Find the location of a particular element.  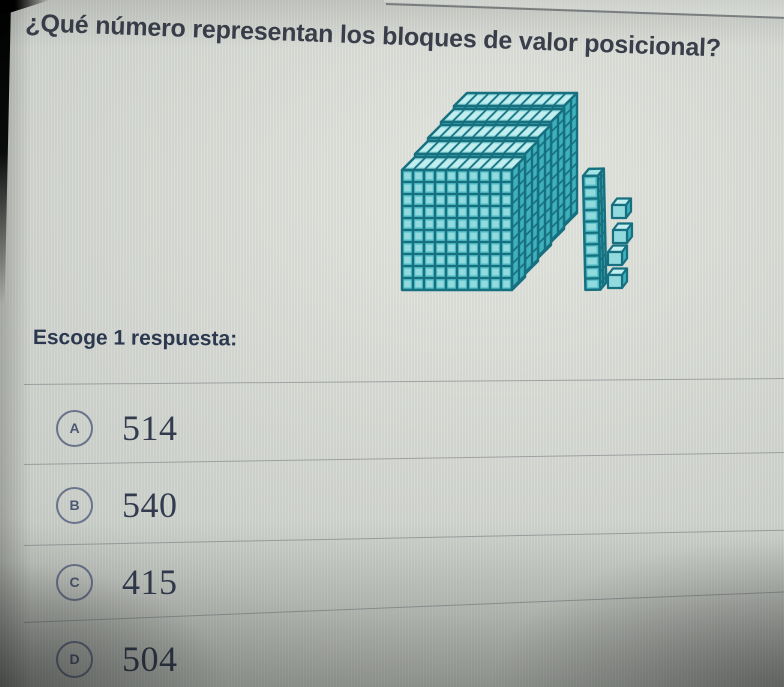

radio-circle-b: B is located at coordinates (74, 505).